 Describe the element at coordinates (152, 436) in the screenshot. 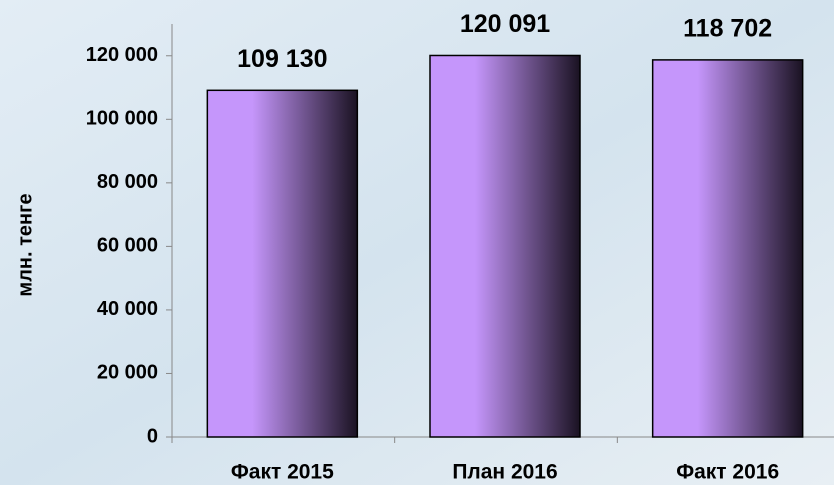

I see `y-tick-label: 0` at that location.